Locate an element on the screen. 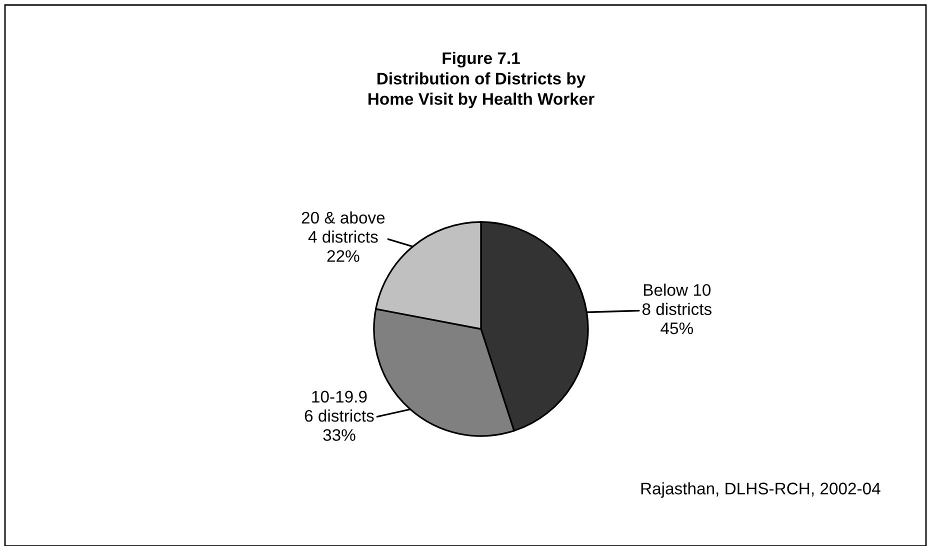 The height and width of the screenshot is (546, 931). slice-label: 10-19.9 is located at coordinates (339, 396).